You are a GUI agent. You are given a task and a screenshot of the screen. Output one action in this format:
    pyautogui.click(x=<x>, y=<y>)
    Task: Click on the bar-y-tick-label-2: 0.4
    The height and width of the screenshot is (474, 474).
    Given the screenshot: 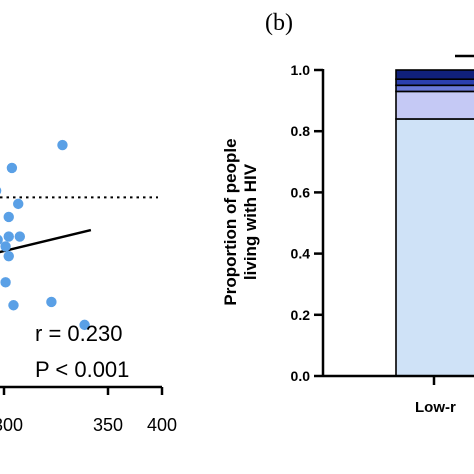 What is the action you would take?
    pyautogui.click(x=301, y=254)
    